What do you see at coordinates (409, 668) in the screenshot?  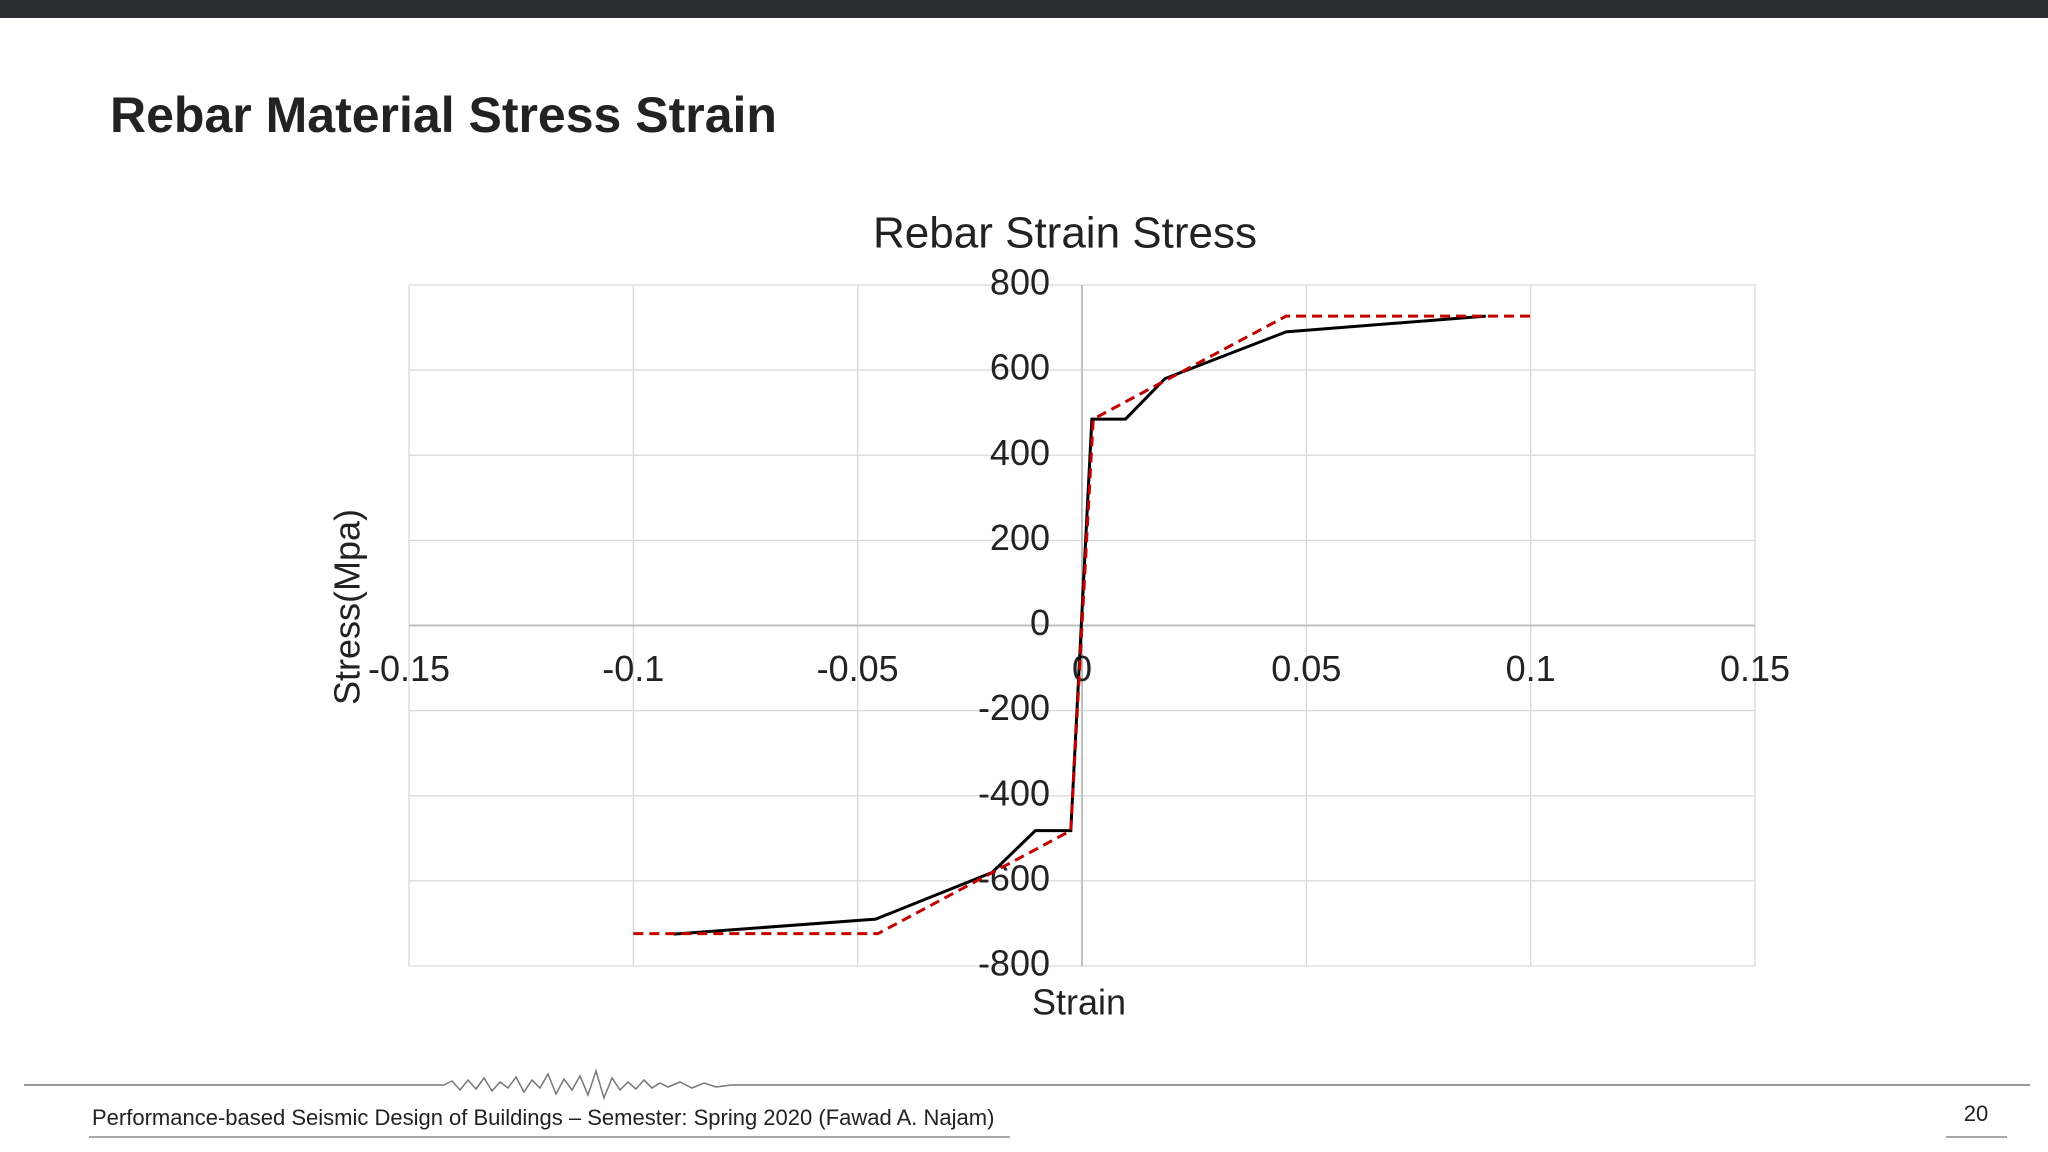 I see `x-tick-label: -0.15` at bounding box center [409, 668].